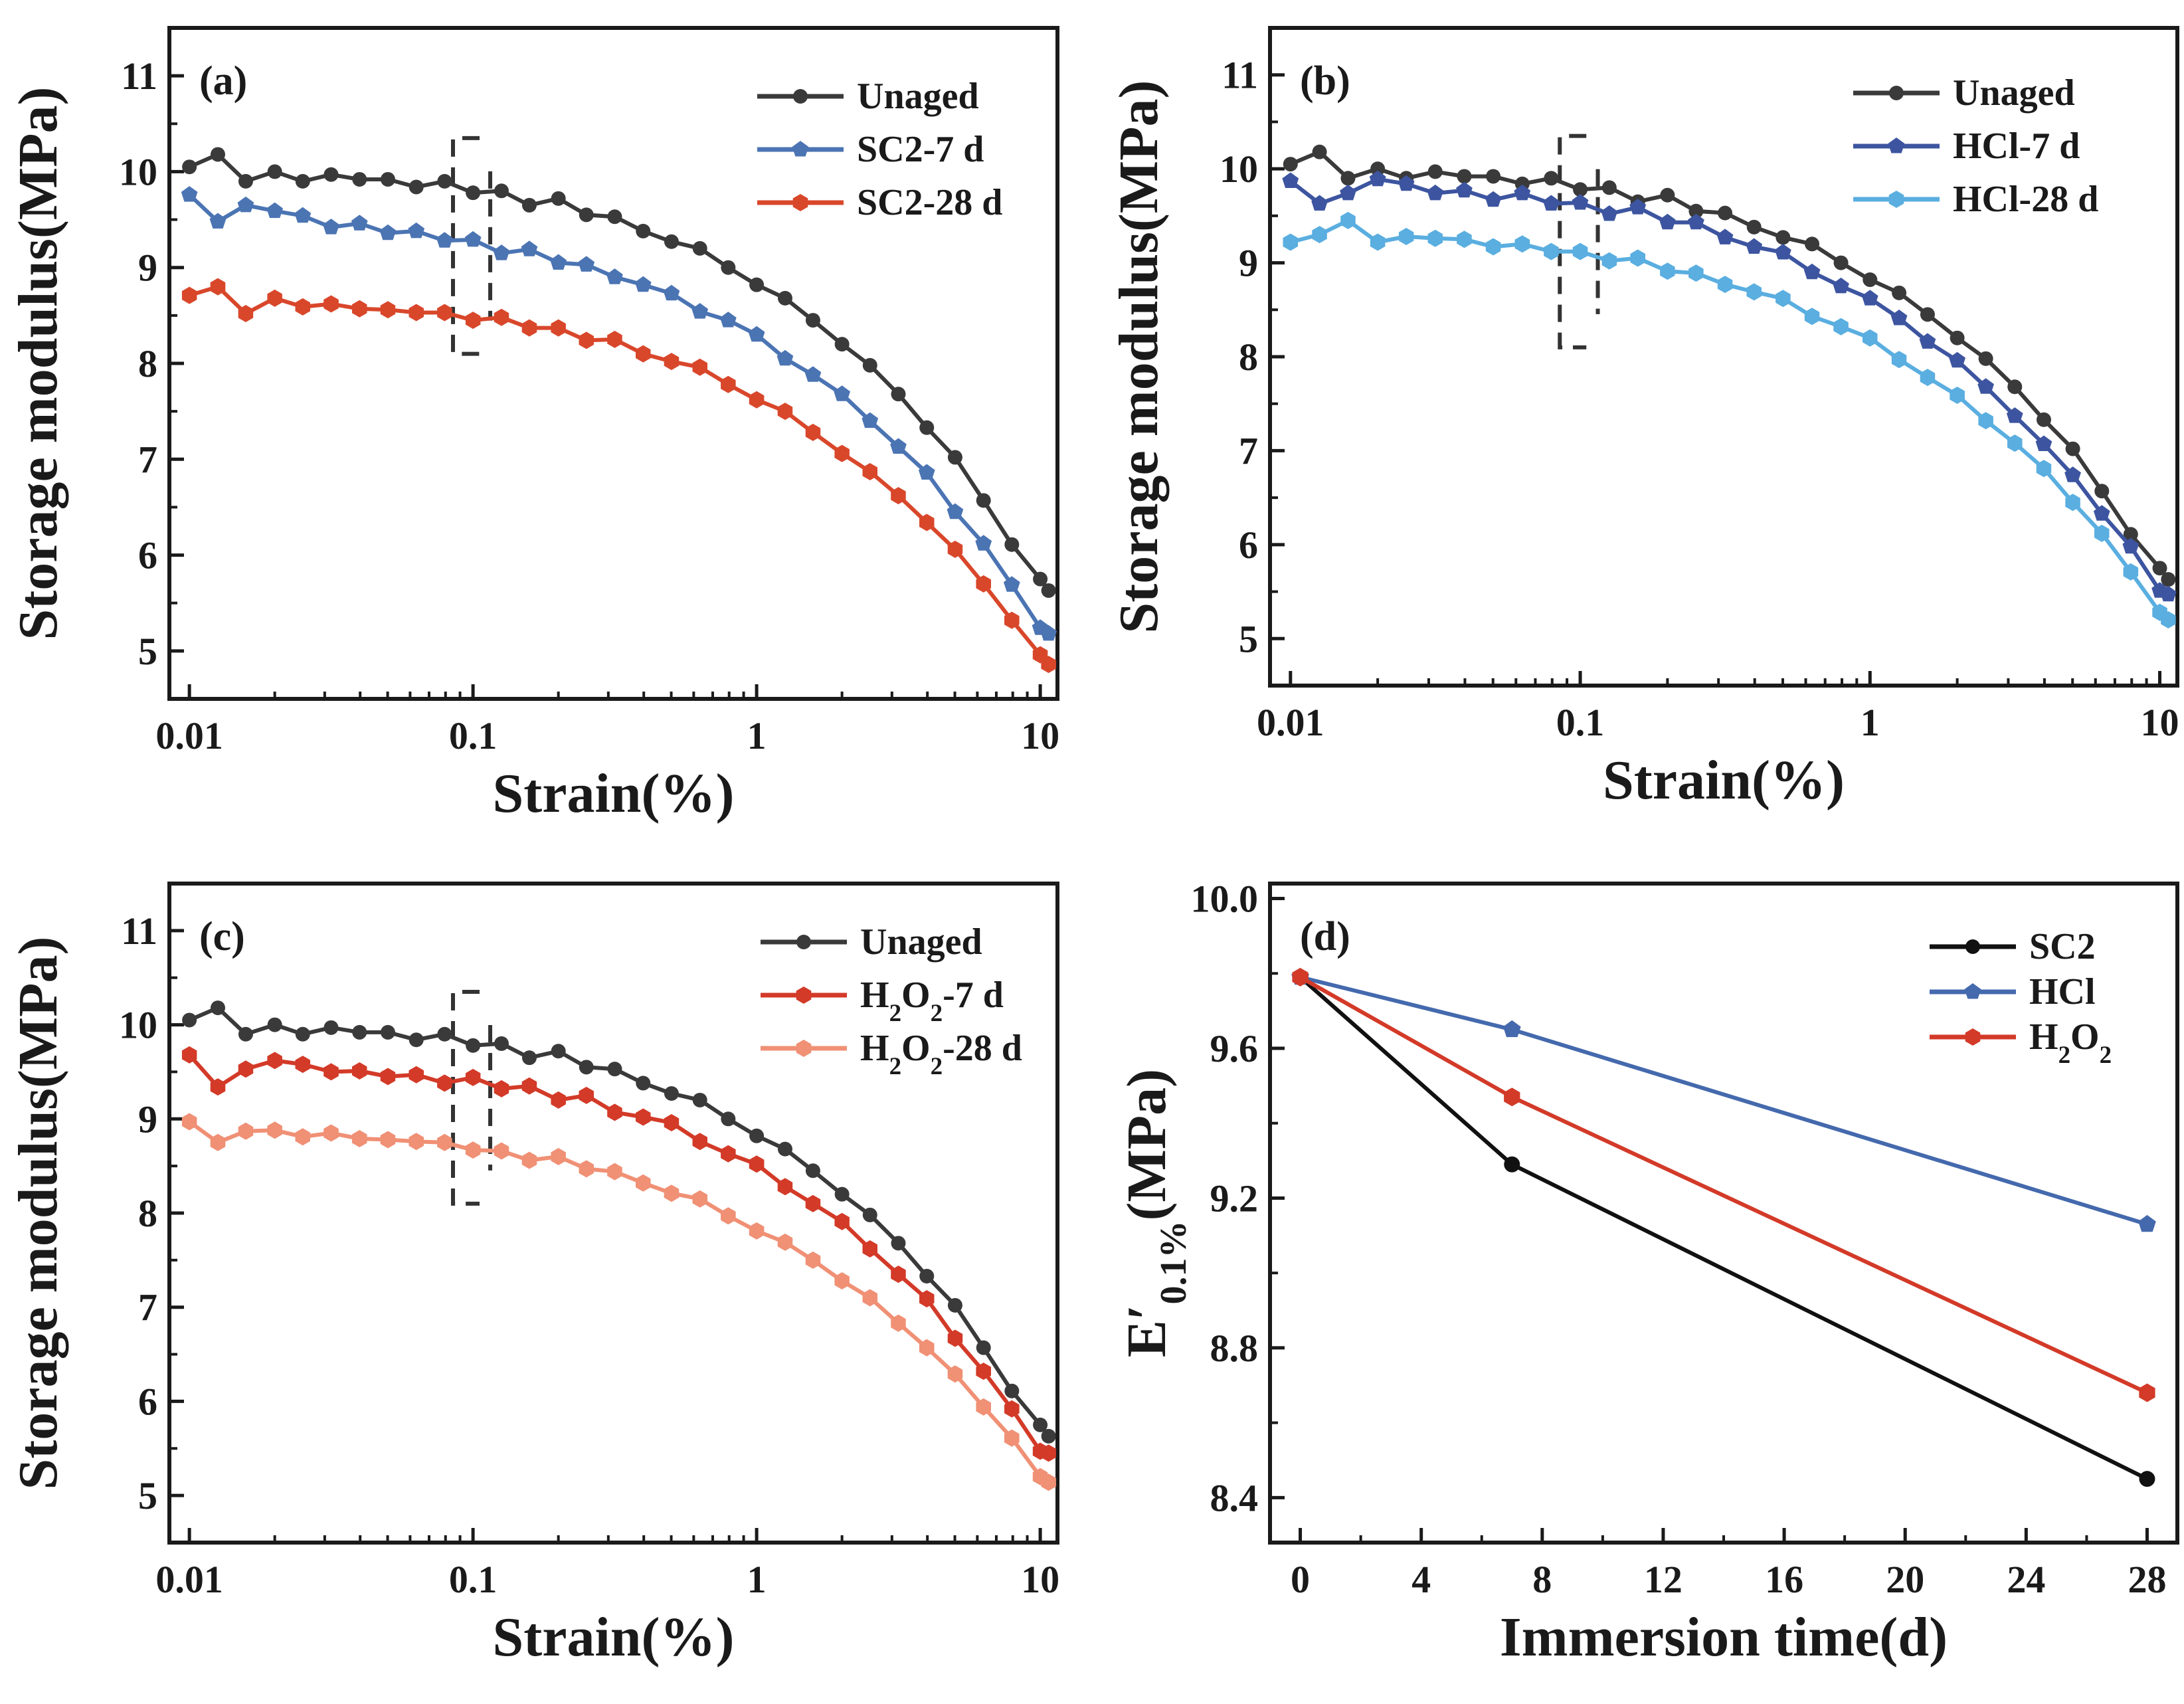 The height and width of the screenshot is (1704, 2184). What do you see at coordinates (921, 942) in the screenshot?
I see `legend-label: Unaged` at bounding box center [921, 942].